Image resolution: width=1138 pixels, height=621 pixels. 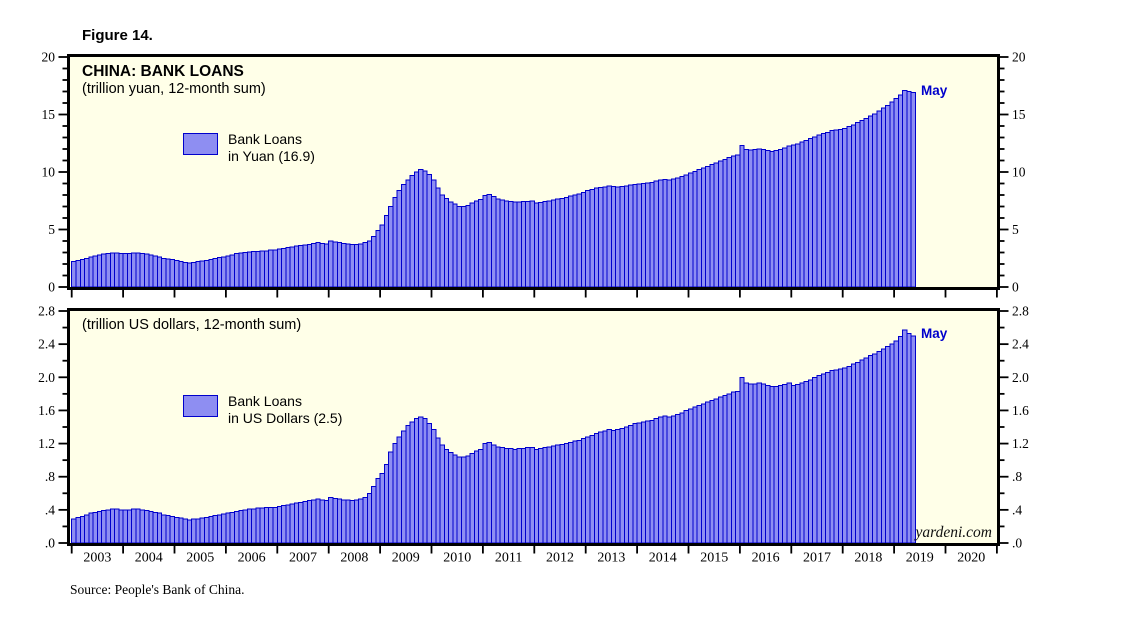 What do you see at coordinates (457, 558) in the screenshot?
I see `svg-text: 2010` at bounding box center [457, 558].